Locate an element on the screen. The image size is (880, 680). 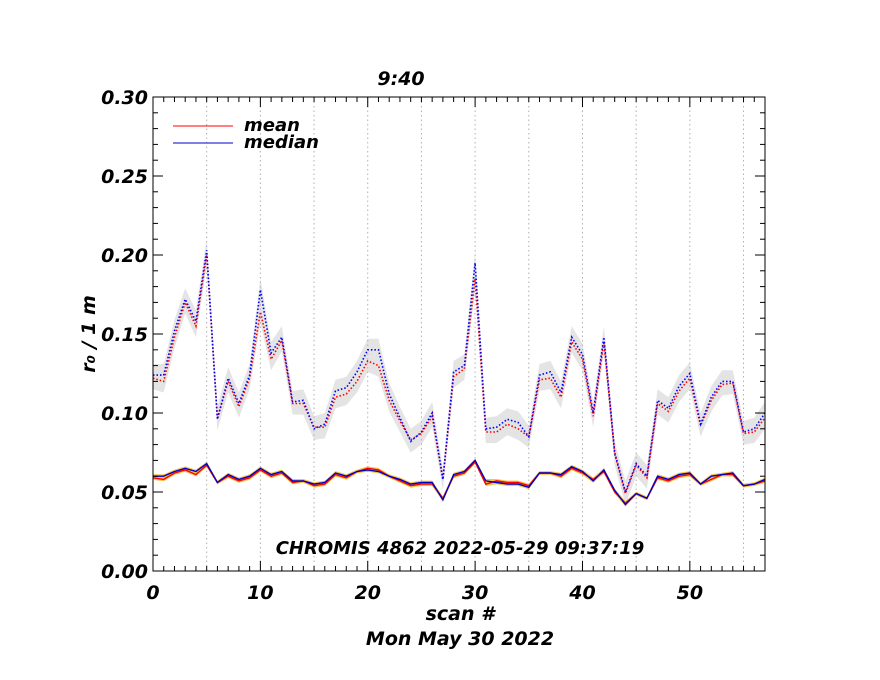
x-tick-label: 40 is located at coordinates (581, 593).